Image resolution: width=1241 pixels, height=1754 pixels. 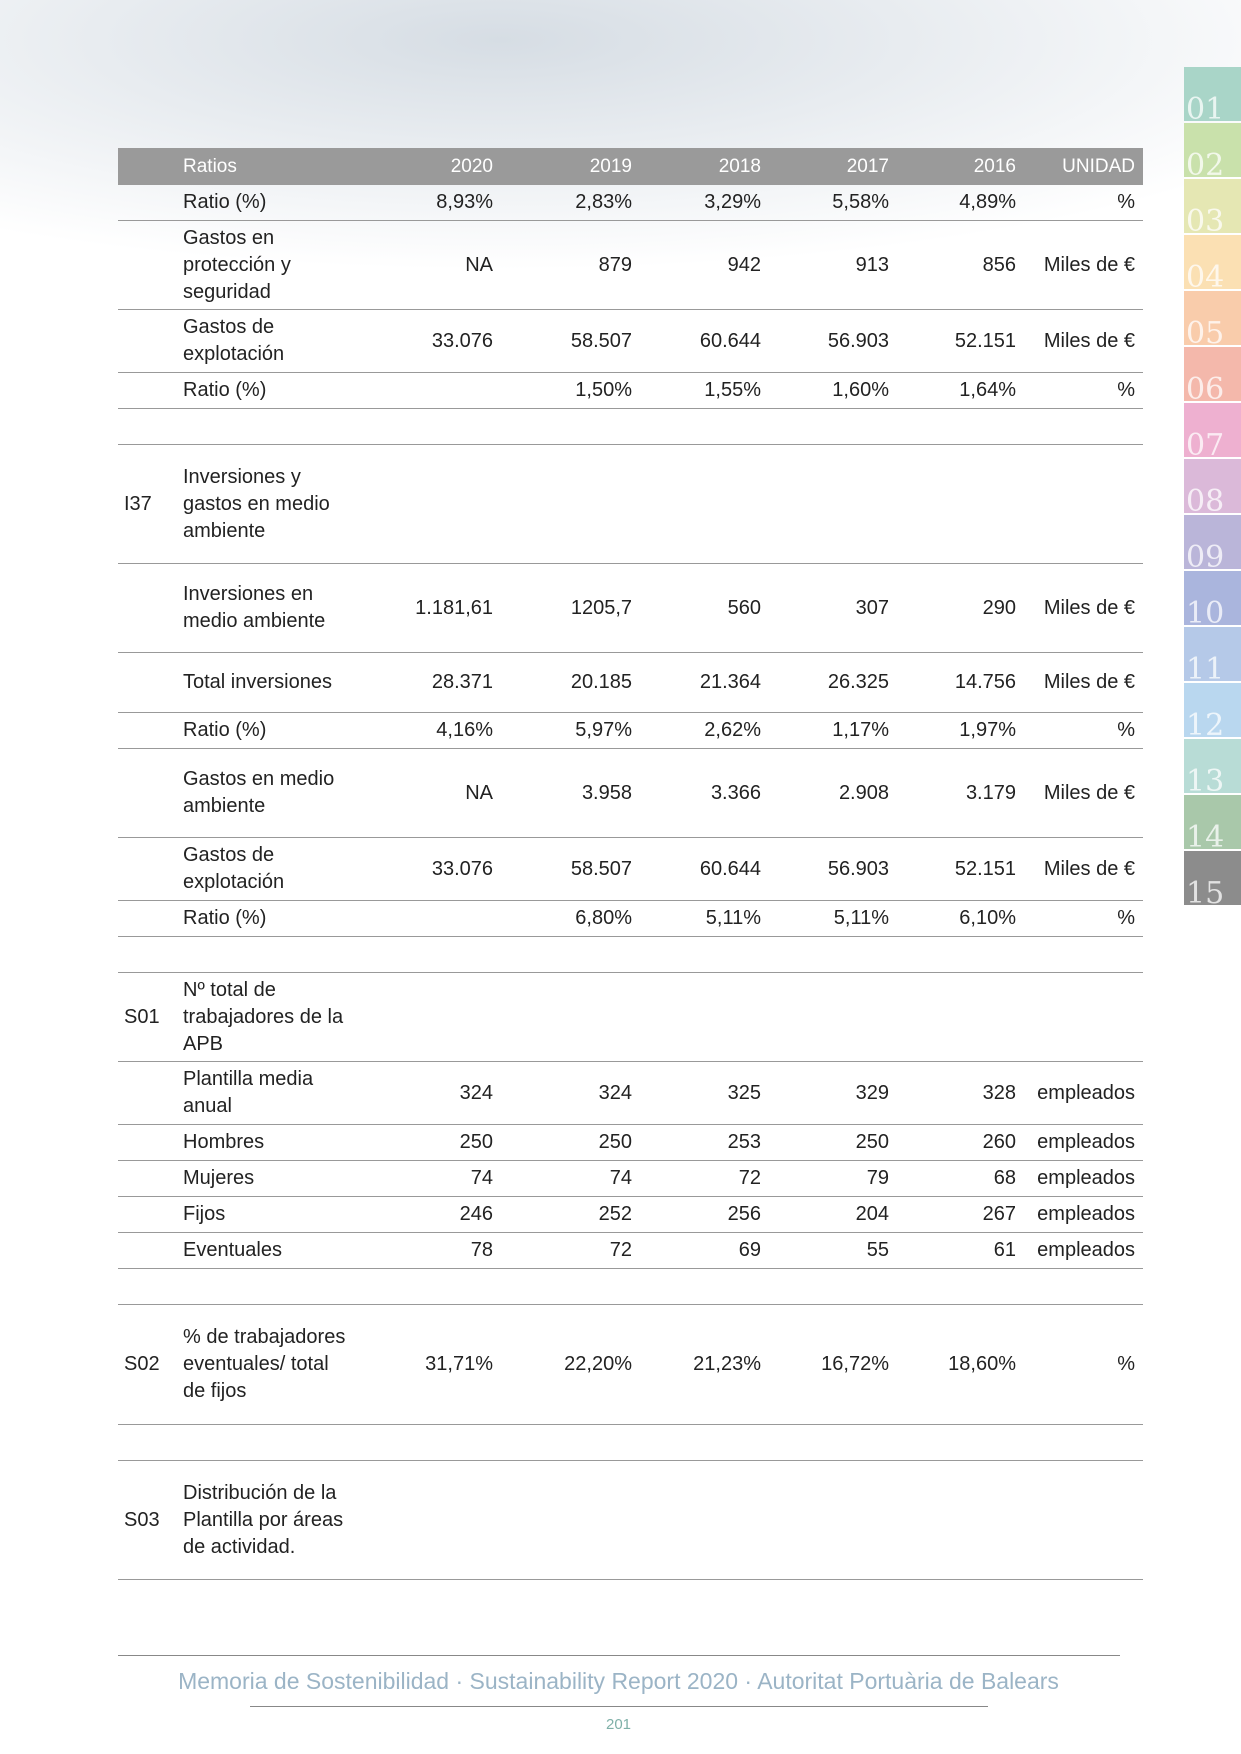 I want to click on table-cell: 16,72%, so click(x=833, y=1364).